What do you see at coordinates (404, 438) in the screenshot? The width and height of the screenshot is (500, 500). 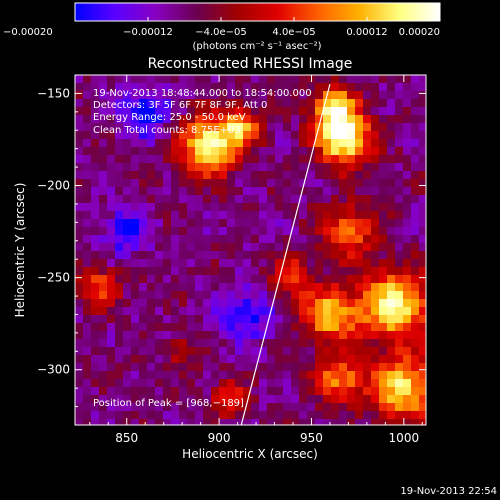 I see `x-tick-label: 1000` at bounding box center [404, 438].